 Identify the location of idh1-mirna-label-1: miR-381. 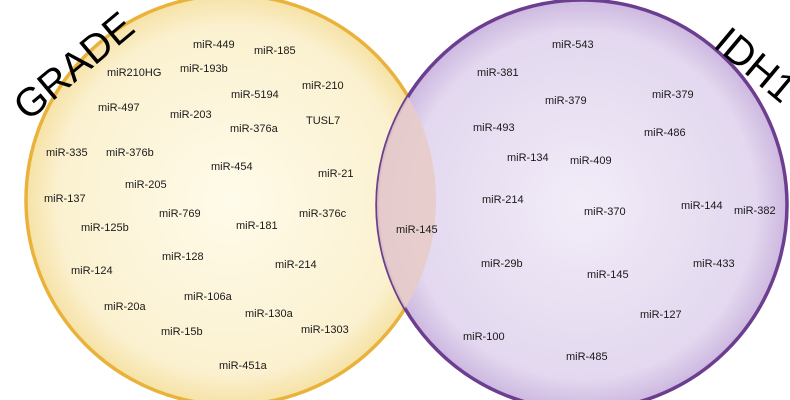
(498, 73).